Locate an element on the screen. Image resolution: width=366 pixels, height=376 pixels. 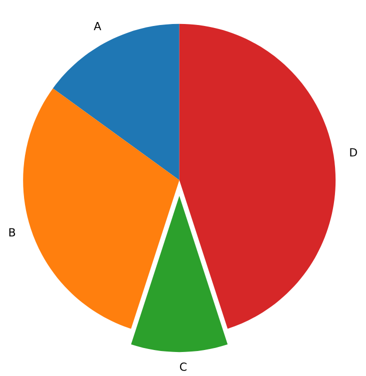
slice-label: B is located at coordinates (12, 232).